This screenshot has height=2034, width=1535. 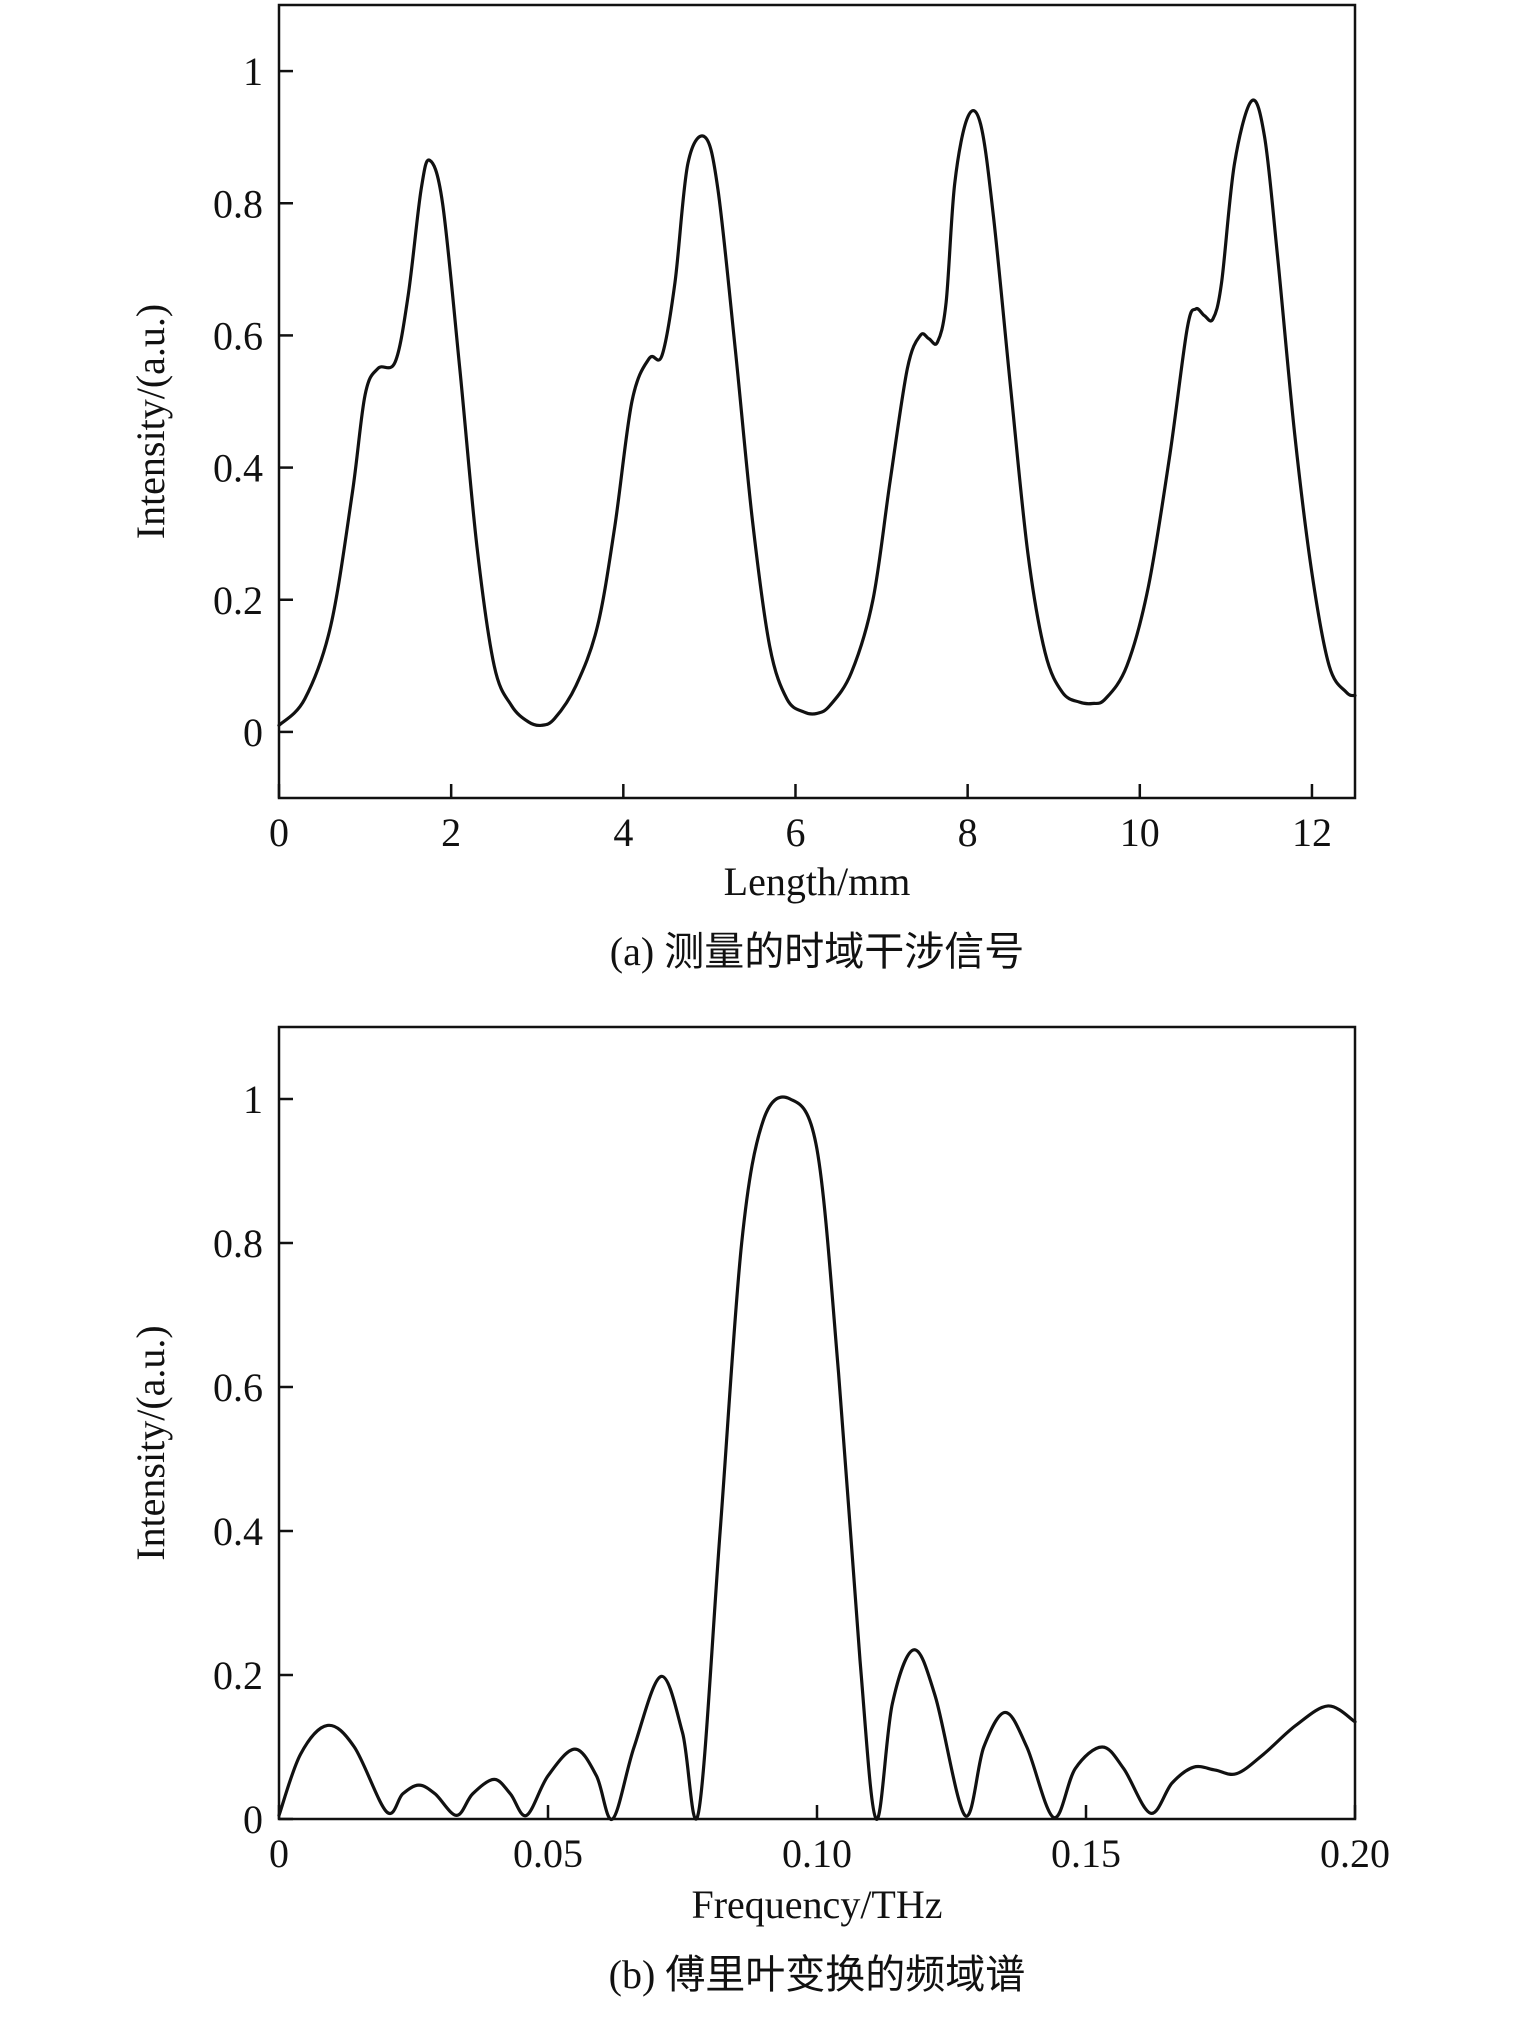 I want to click on x-tick-label: 6, so click(x=795, y=832).